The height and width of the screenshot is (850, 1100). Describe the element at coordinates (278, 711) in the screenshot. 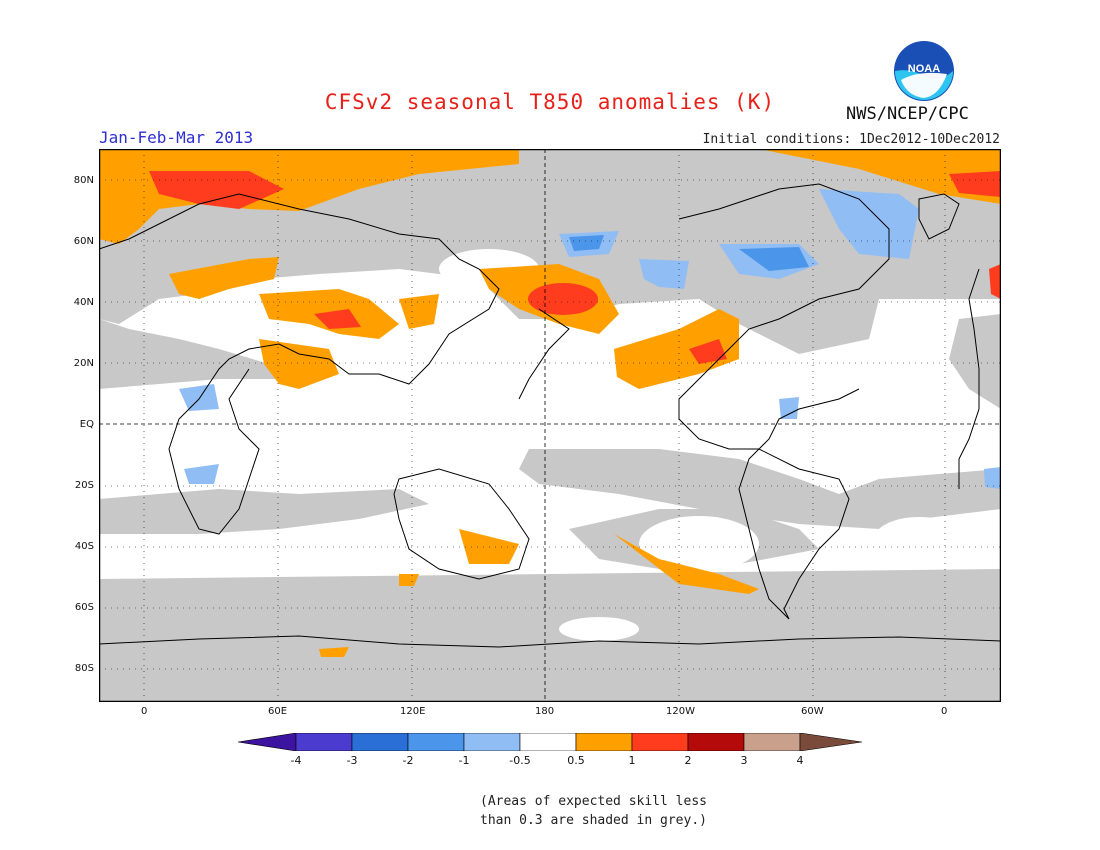

I see `lon-label: 60E` at that location.